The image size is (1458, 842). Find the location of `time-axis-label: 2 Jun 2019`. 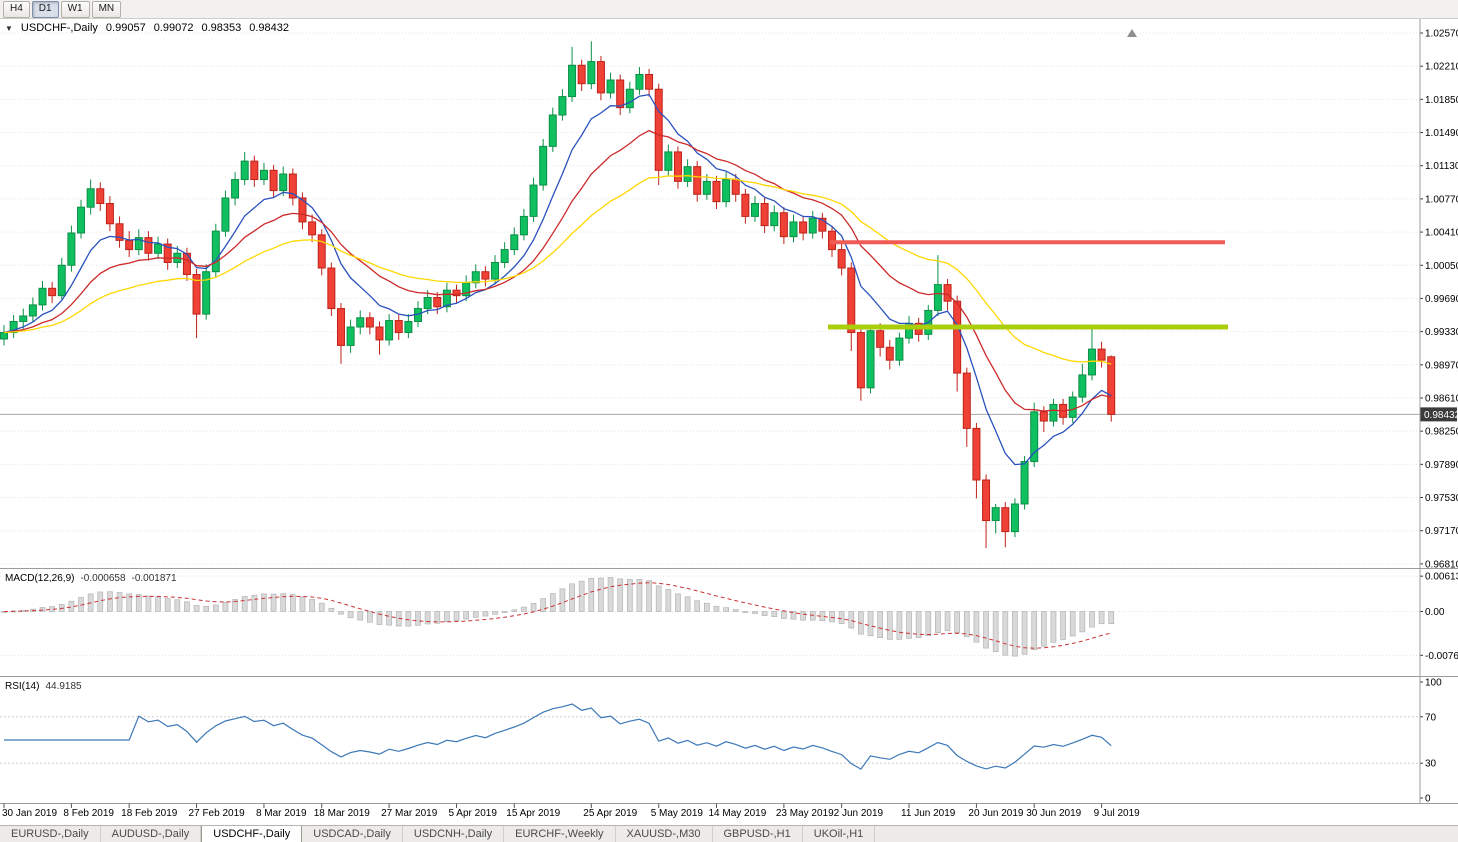

time-axis-label: 2 Jun 2019 is located at coordinates (859, 813).